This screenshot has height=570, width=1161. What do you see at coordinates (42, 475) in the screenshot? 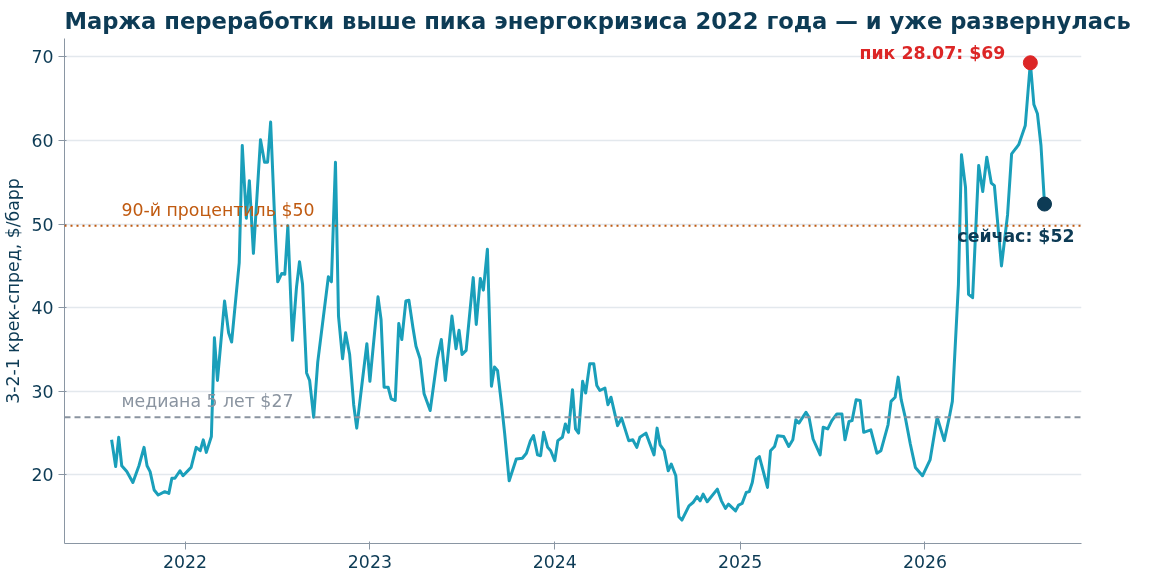
I see `y-tick-label: 20` at bounding box center [42, 475].